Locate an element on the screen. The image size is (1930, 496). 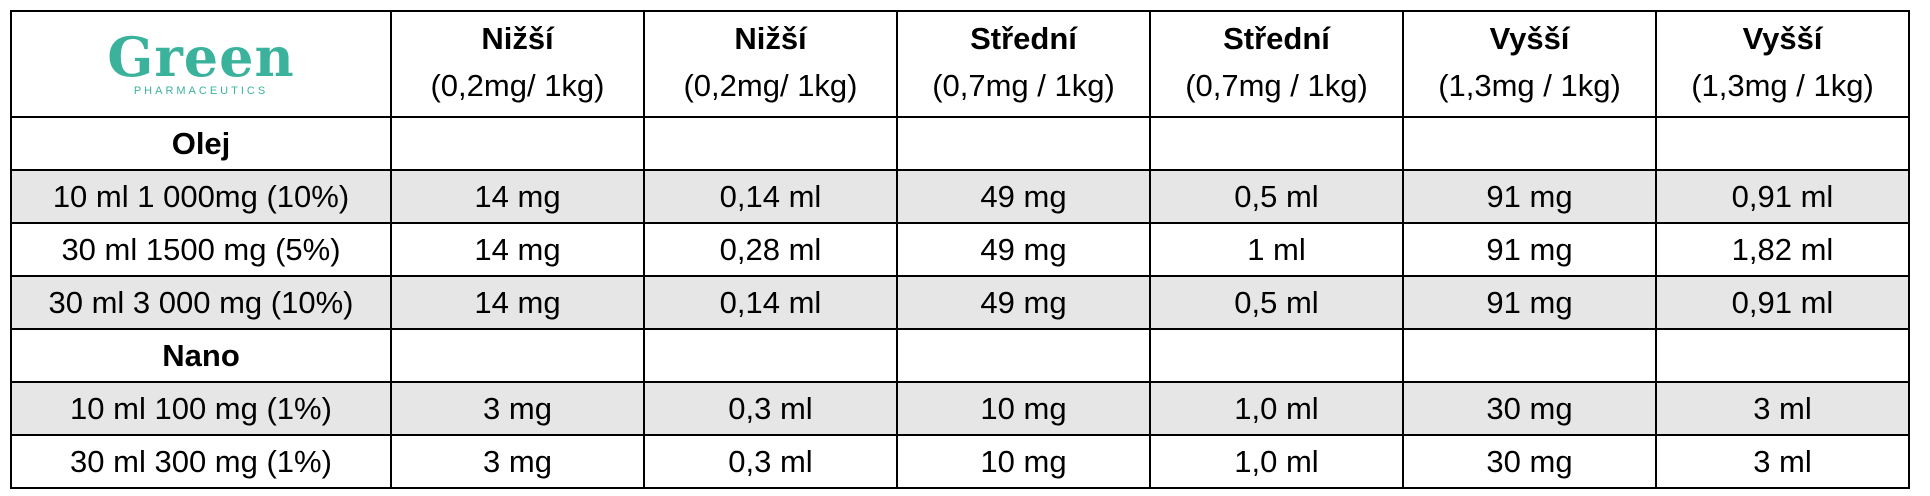
section-label: Nano is located at coordinates (201, 355).